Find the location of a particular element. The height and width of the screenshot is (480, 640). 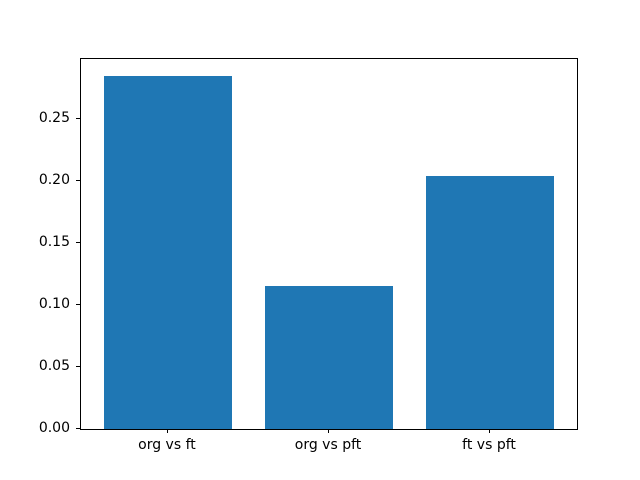

bar-org-vs-ft is located at coordinates (168, 252).